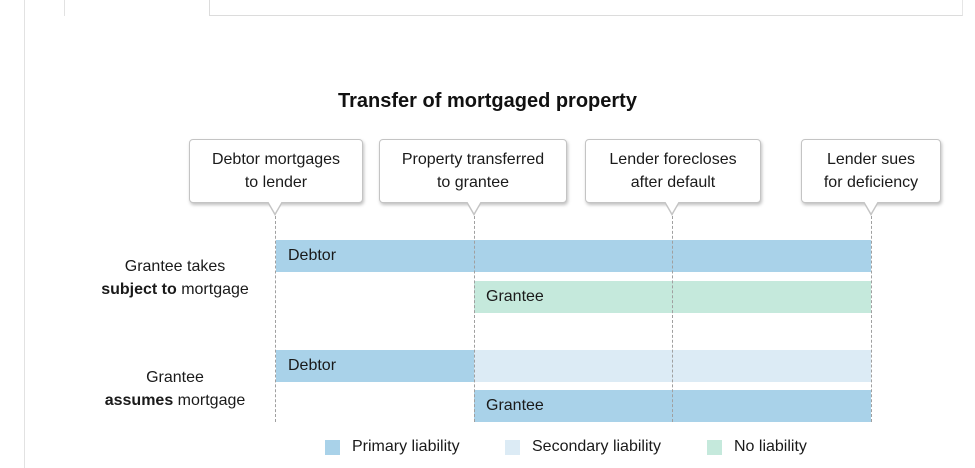  What do you see at coordinates (332, 447) in the screenshot?
I see `legend-swatch-primary` at bounding box center [332, 447].